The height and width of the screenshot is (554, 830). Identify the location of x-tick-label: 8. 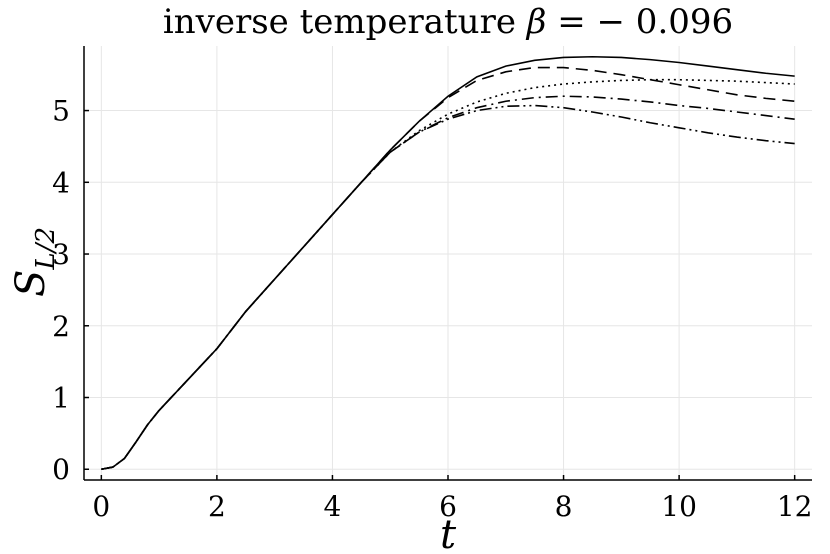
(564, 506).